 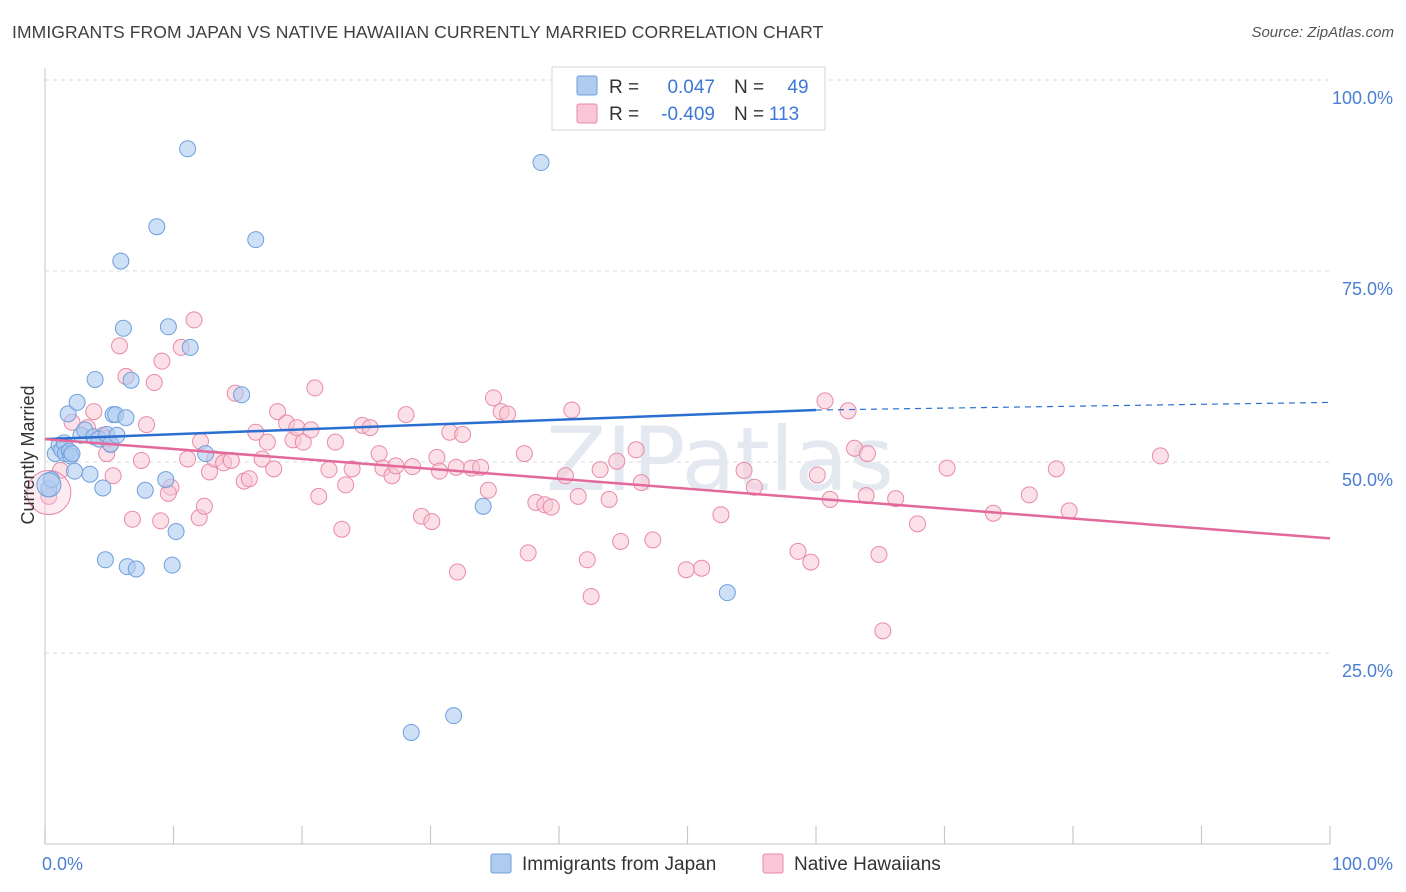 What do you see at coordinates (688, 114) in the screenshot?
I see `legend-r-value: -0.409` at bounding box center [688, 114].